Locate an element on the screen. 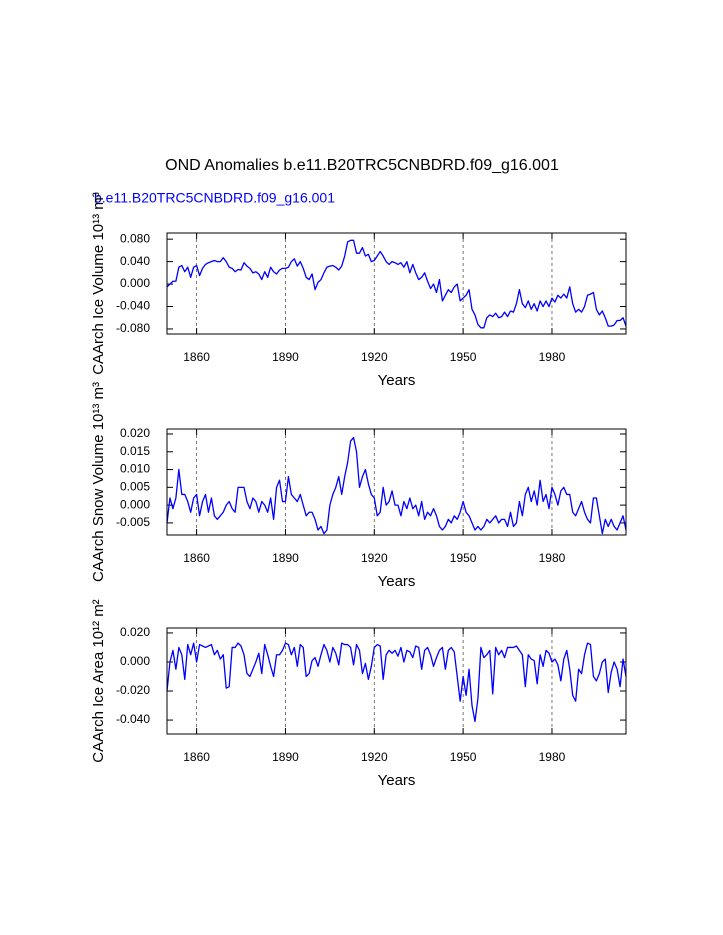 The image size is (723, 935). y-axis-label: CAArch Ice Volume 10¹³ m³ is located at coordinates (98, 283).